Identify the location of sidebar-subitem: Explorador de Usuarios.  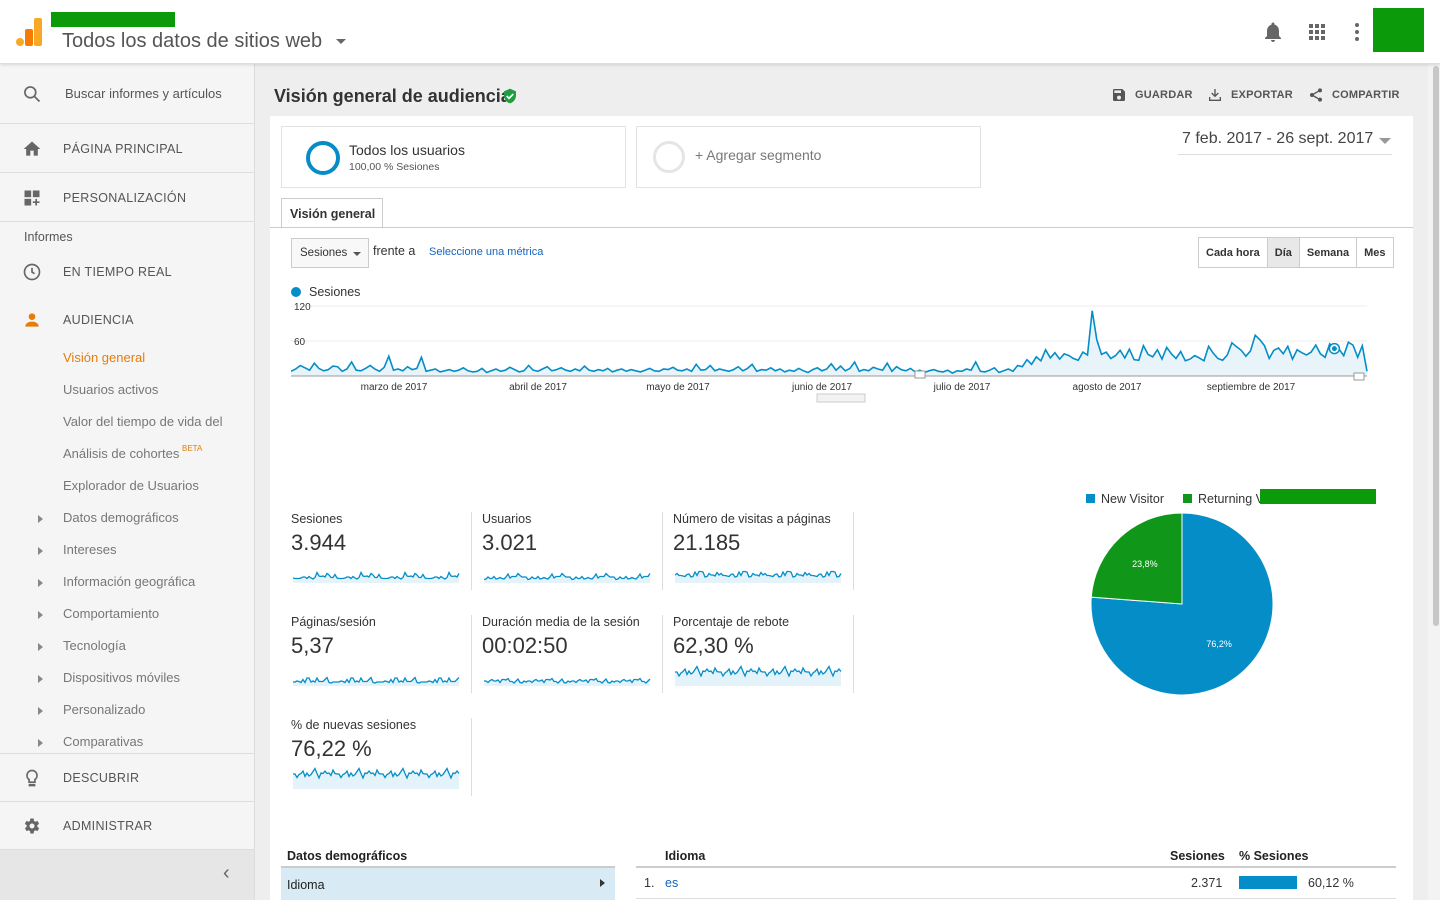
(131, 485).